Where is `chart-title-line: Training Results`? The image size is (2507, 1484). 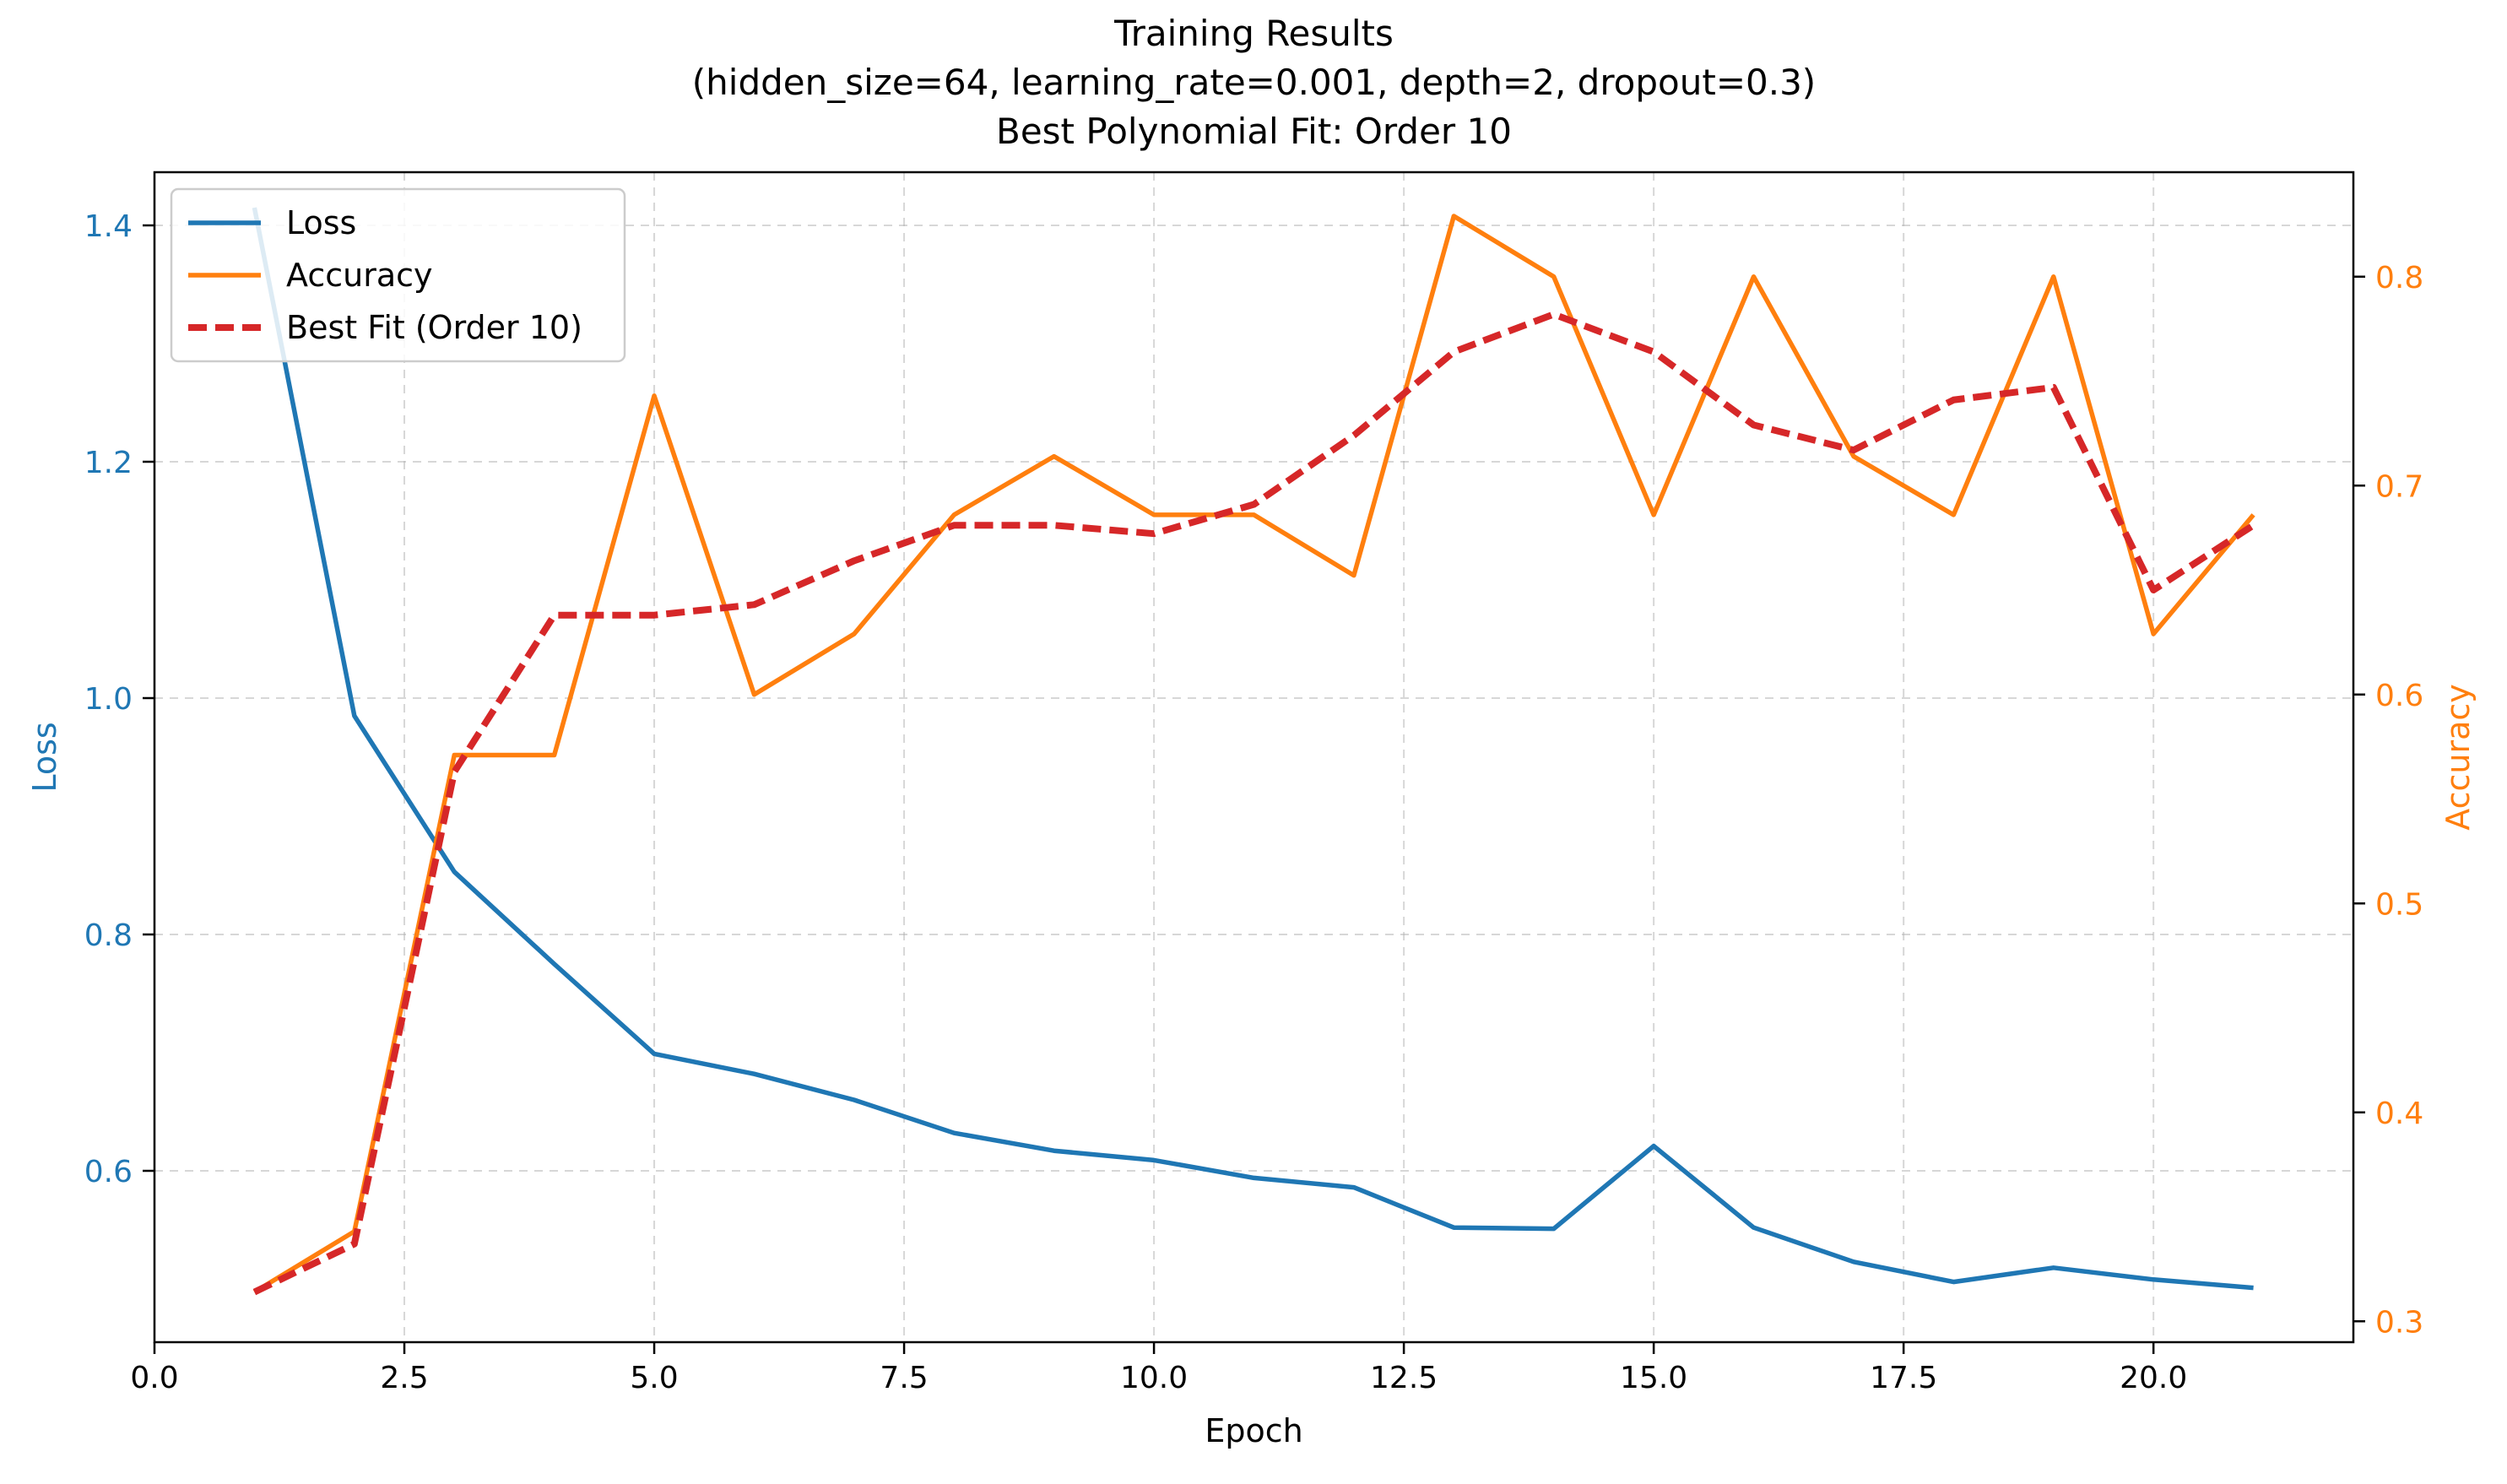 chart-title-line: Training Results is located at coordinates (1254, 33).